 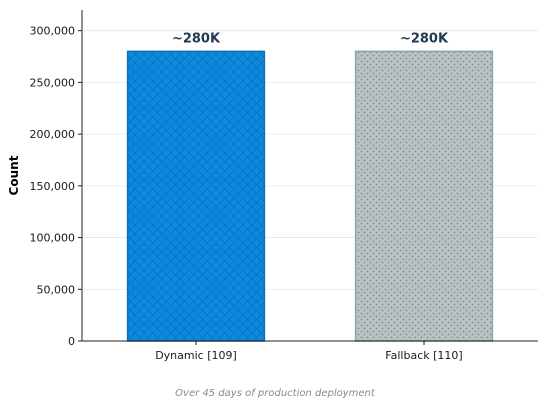 I want to click on y-tick-label: 50,000, so click(x=56, y=289).